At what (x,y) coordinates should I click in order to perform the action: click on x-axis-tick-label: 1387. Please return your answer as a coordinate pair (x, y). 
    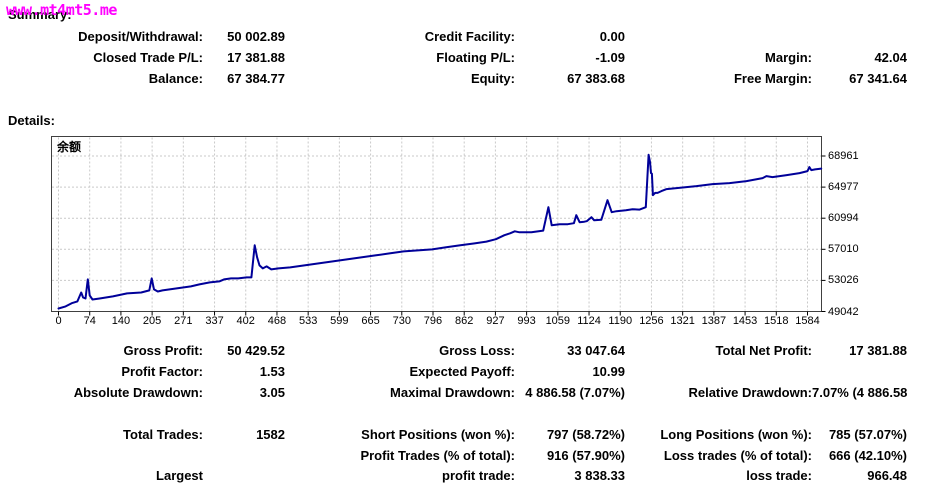
    Looking at the image, I should click on (714, 321).